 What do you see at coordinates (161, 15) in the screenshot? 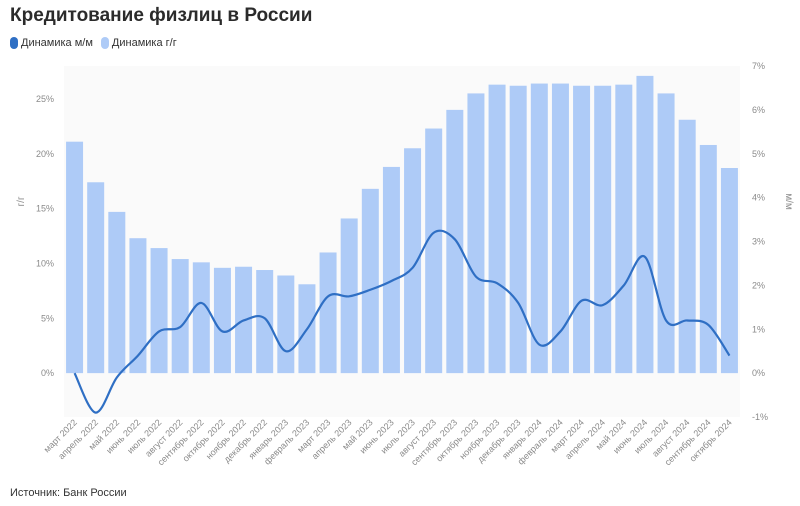
I see `chart-title: Кредитование физлиц в России` at bounding box center [161, 15].